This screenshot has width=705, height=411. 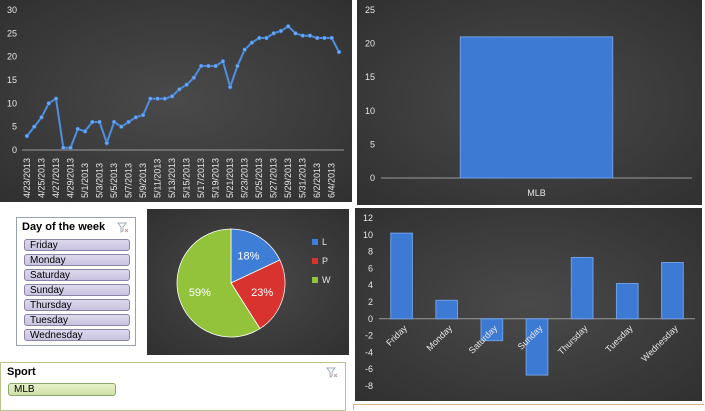 What do you see at coordinates (573, 340) in the screenshot?
I see `x-tick-label: Thursday` at bounding box center [573, 340].